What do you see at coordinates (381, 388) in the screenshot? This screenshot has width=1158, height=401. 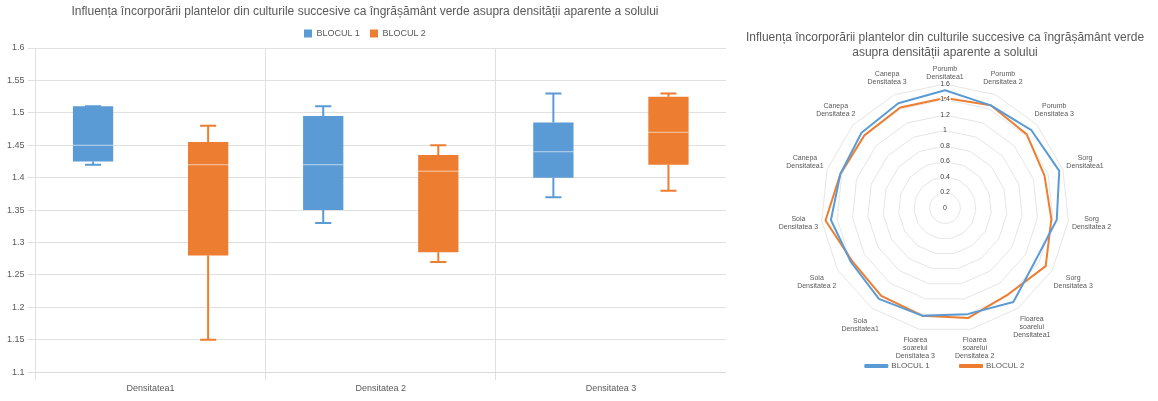 I see `x-tick-label: Densitatea 2` at bounding box center [381, 388].